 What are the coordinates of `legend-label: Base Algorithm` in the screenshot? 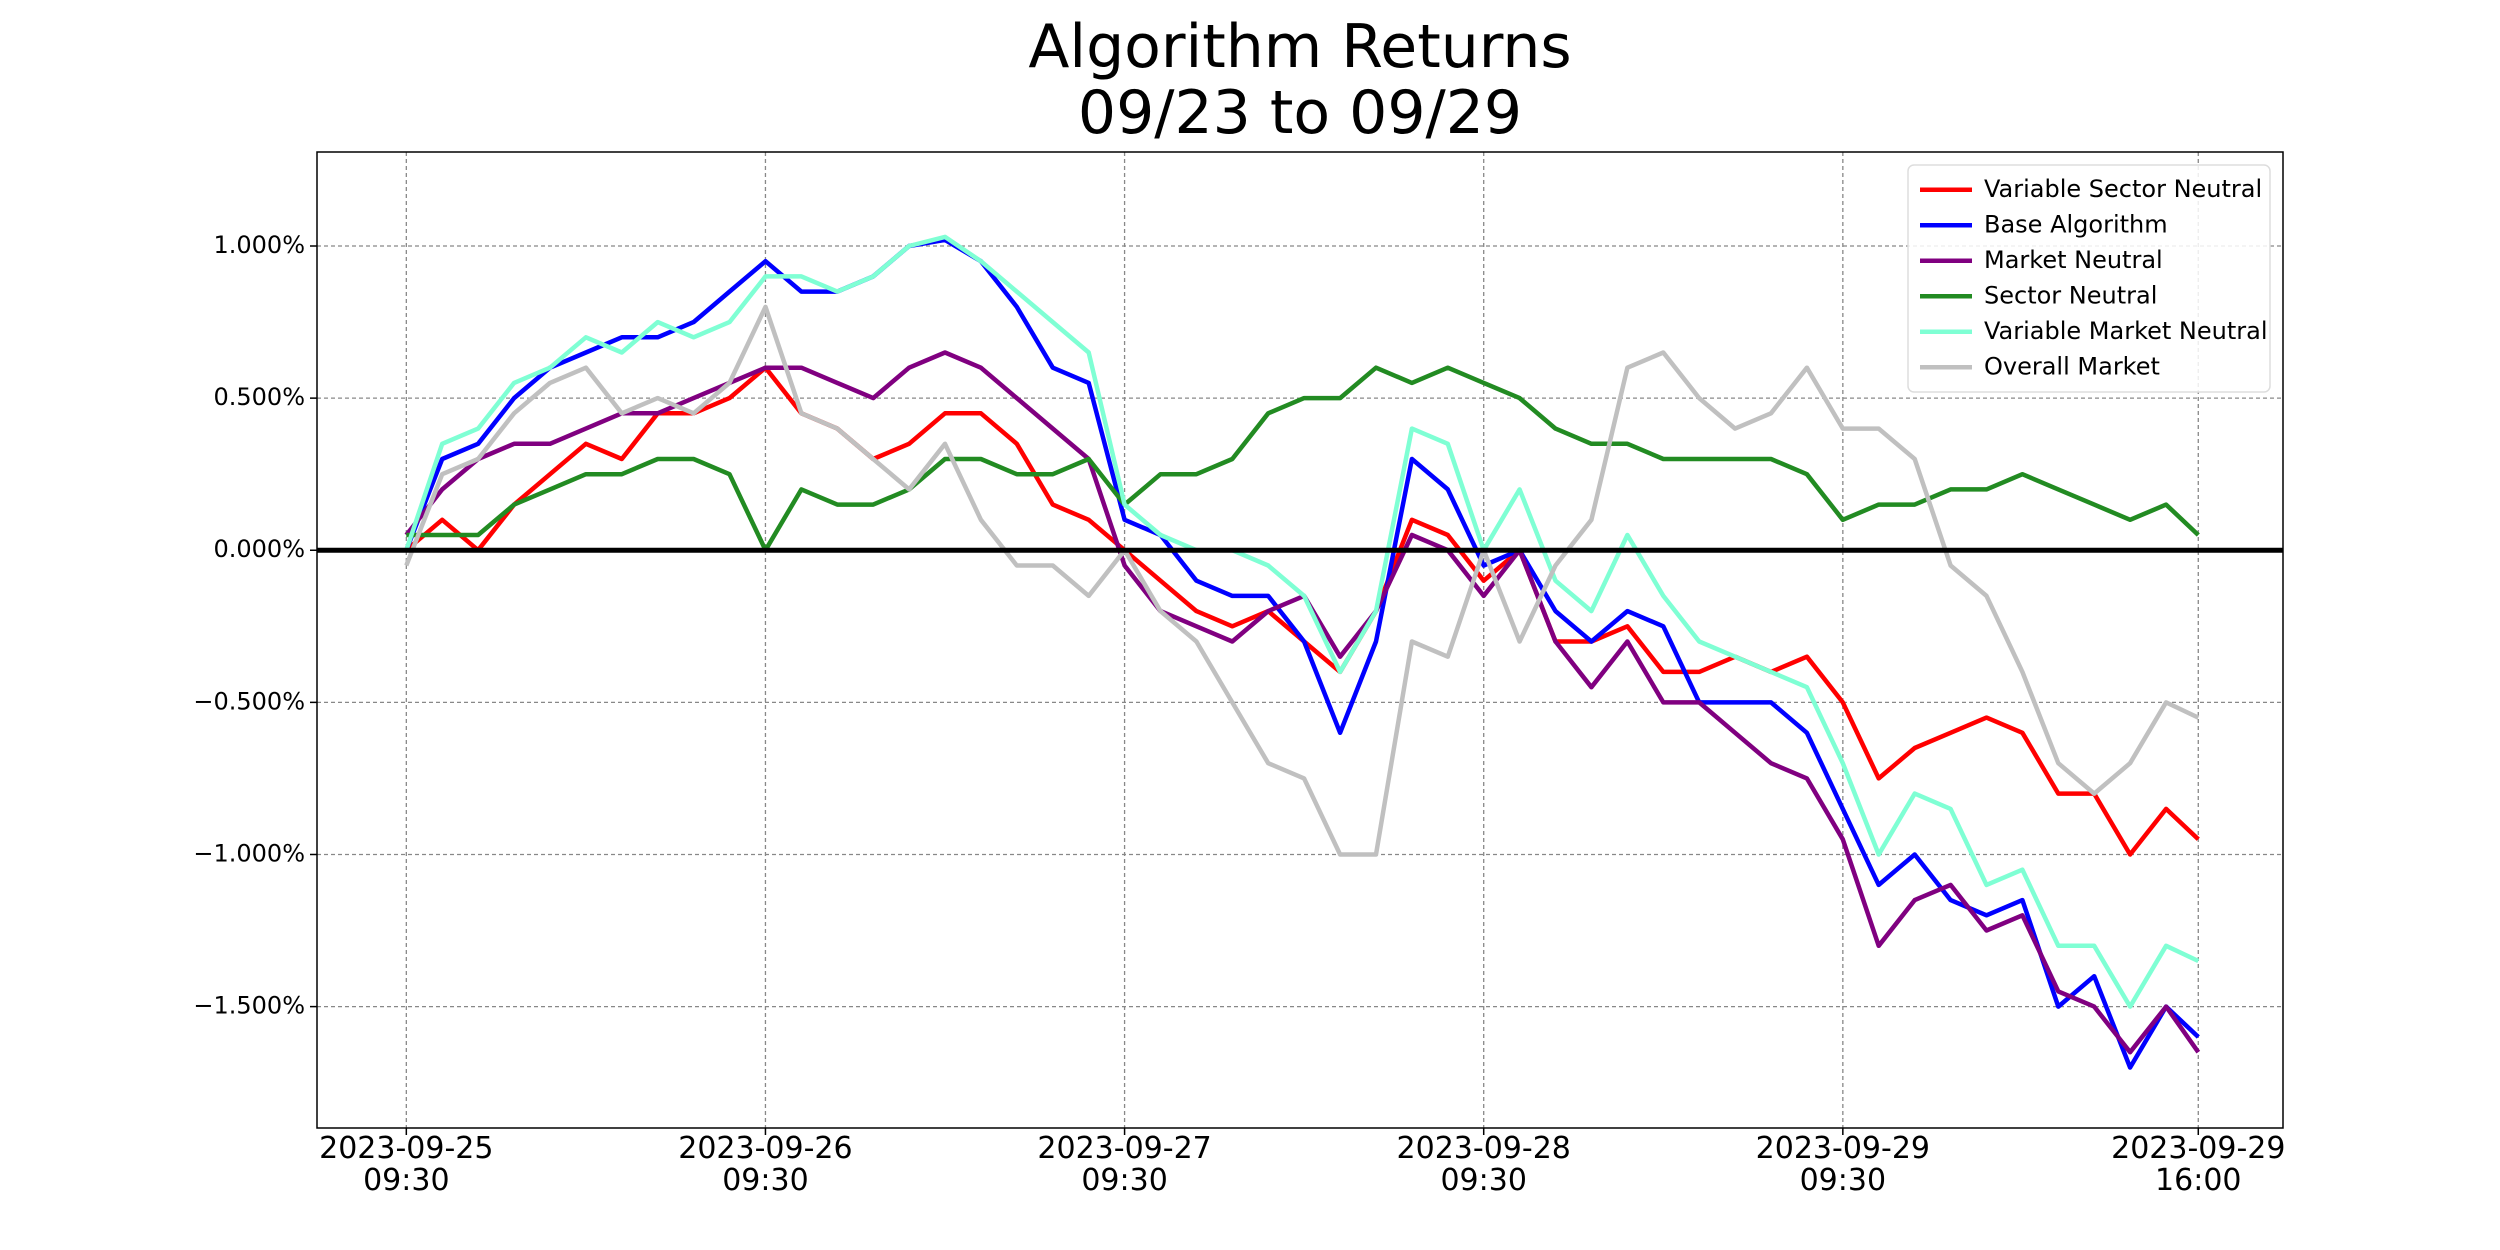 It's located at (2076, 224).